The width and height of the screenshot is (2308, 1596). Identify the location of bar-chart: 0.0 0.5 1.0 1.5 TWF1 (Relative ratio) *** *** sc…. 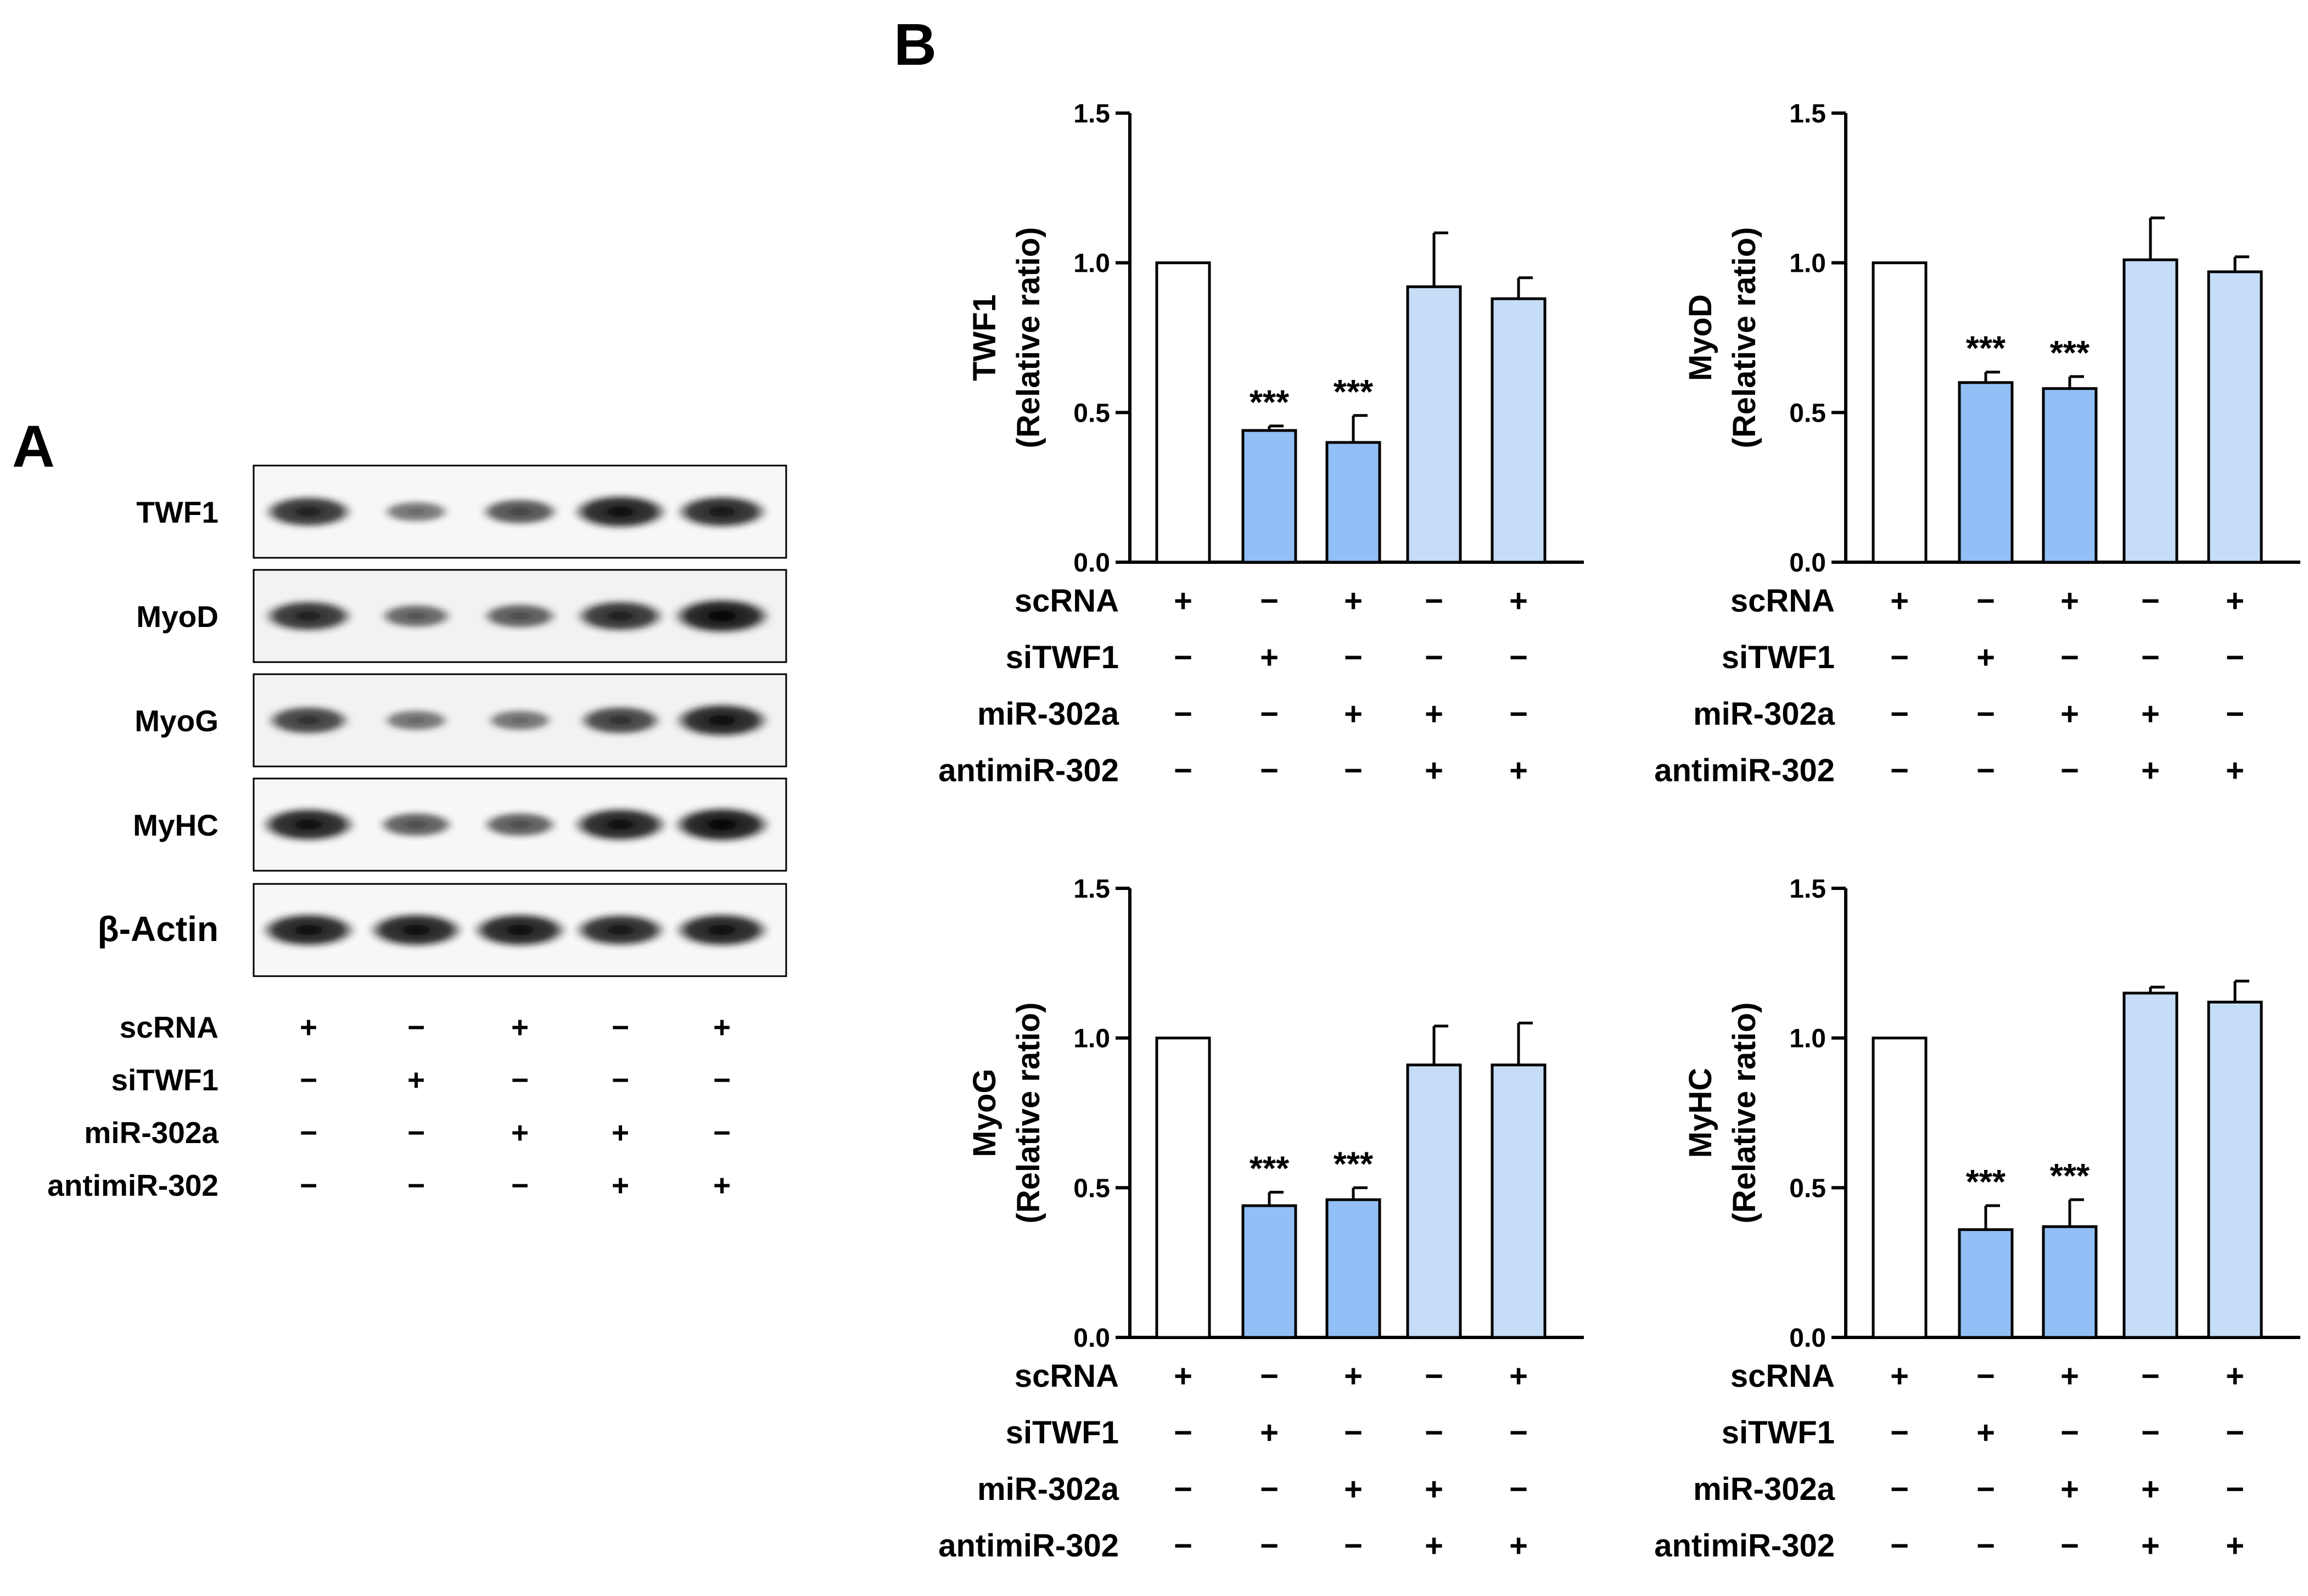
(1261, 444).